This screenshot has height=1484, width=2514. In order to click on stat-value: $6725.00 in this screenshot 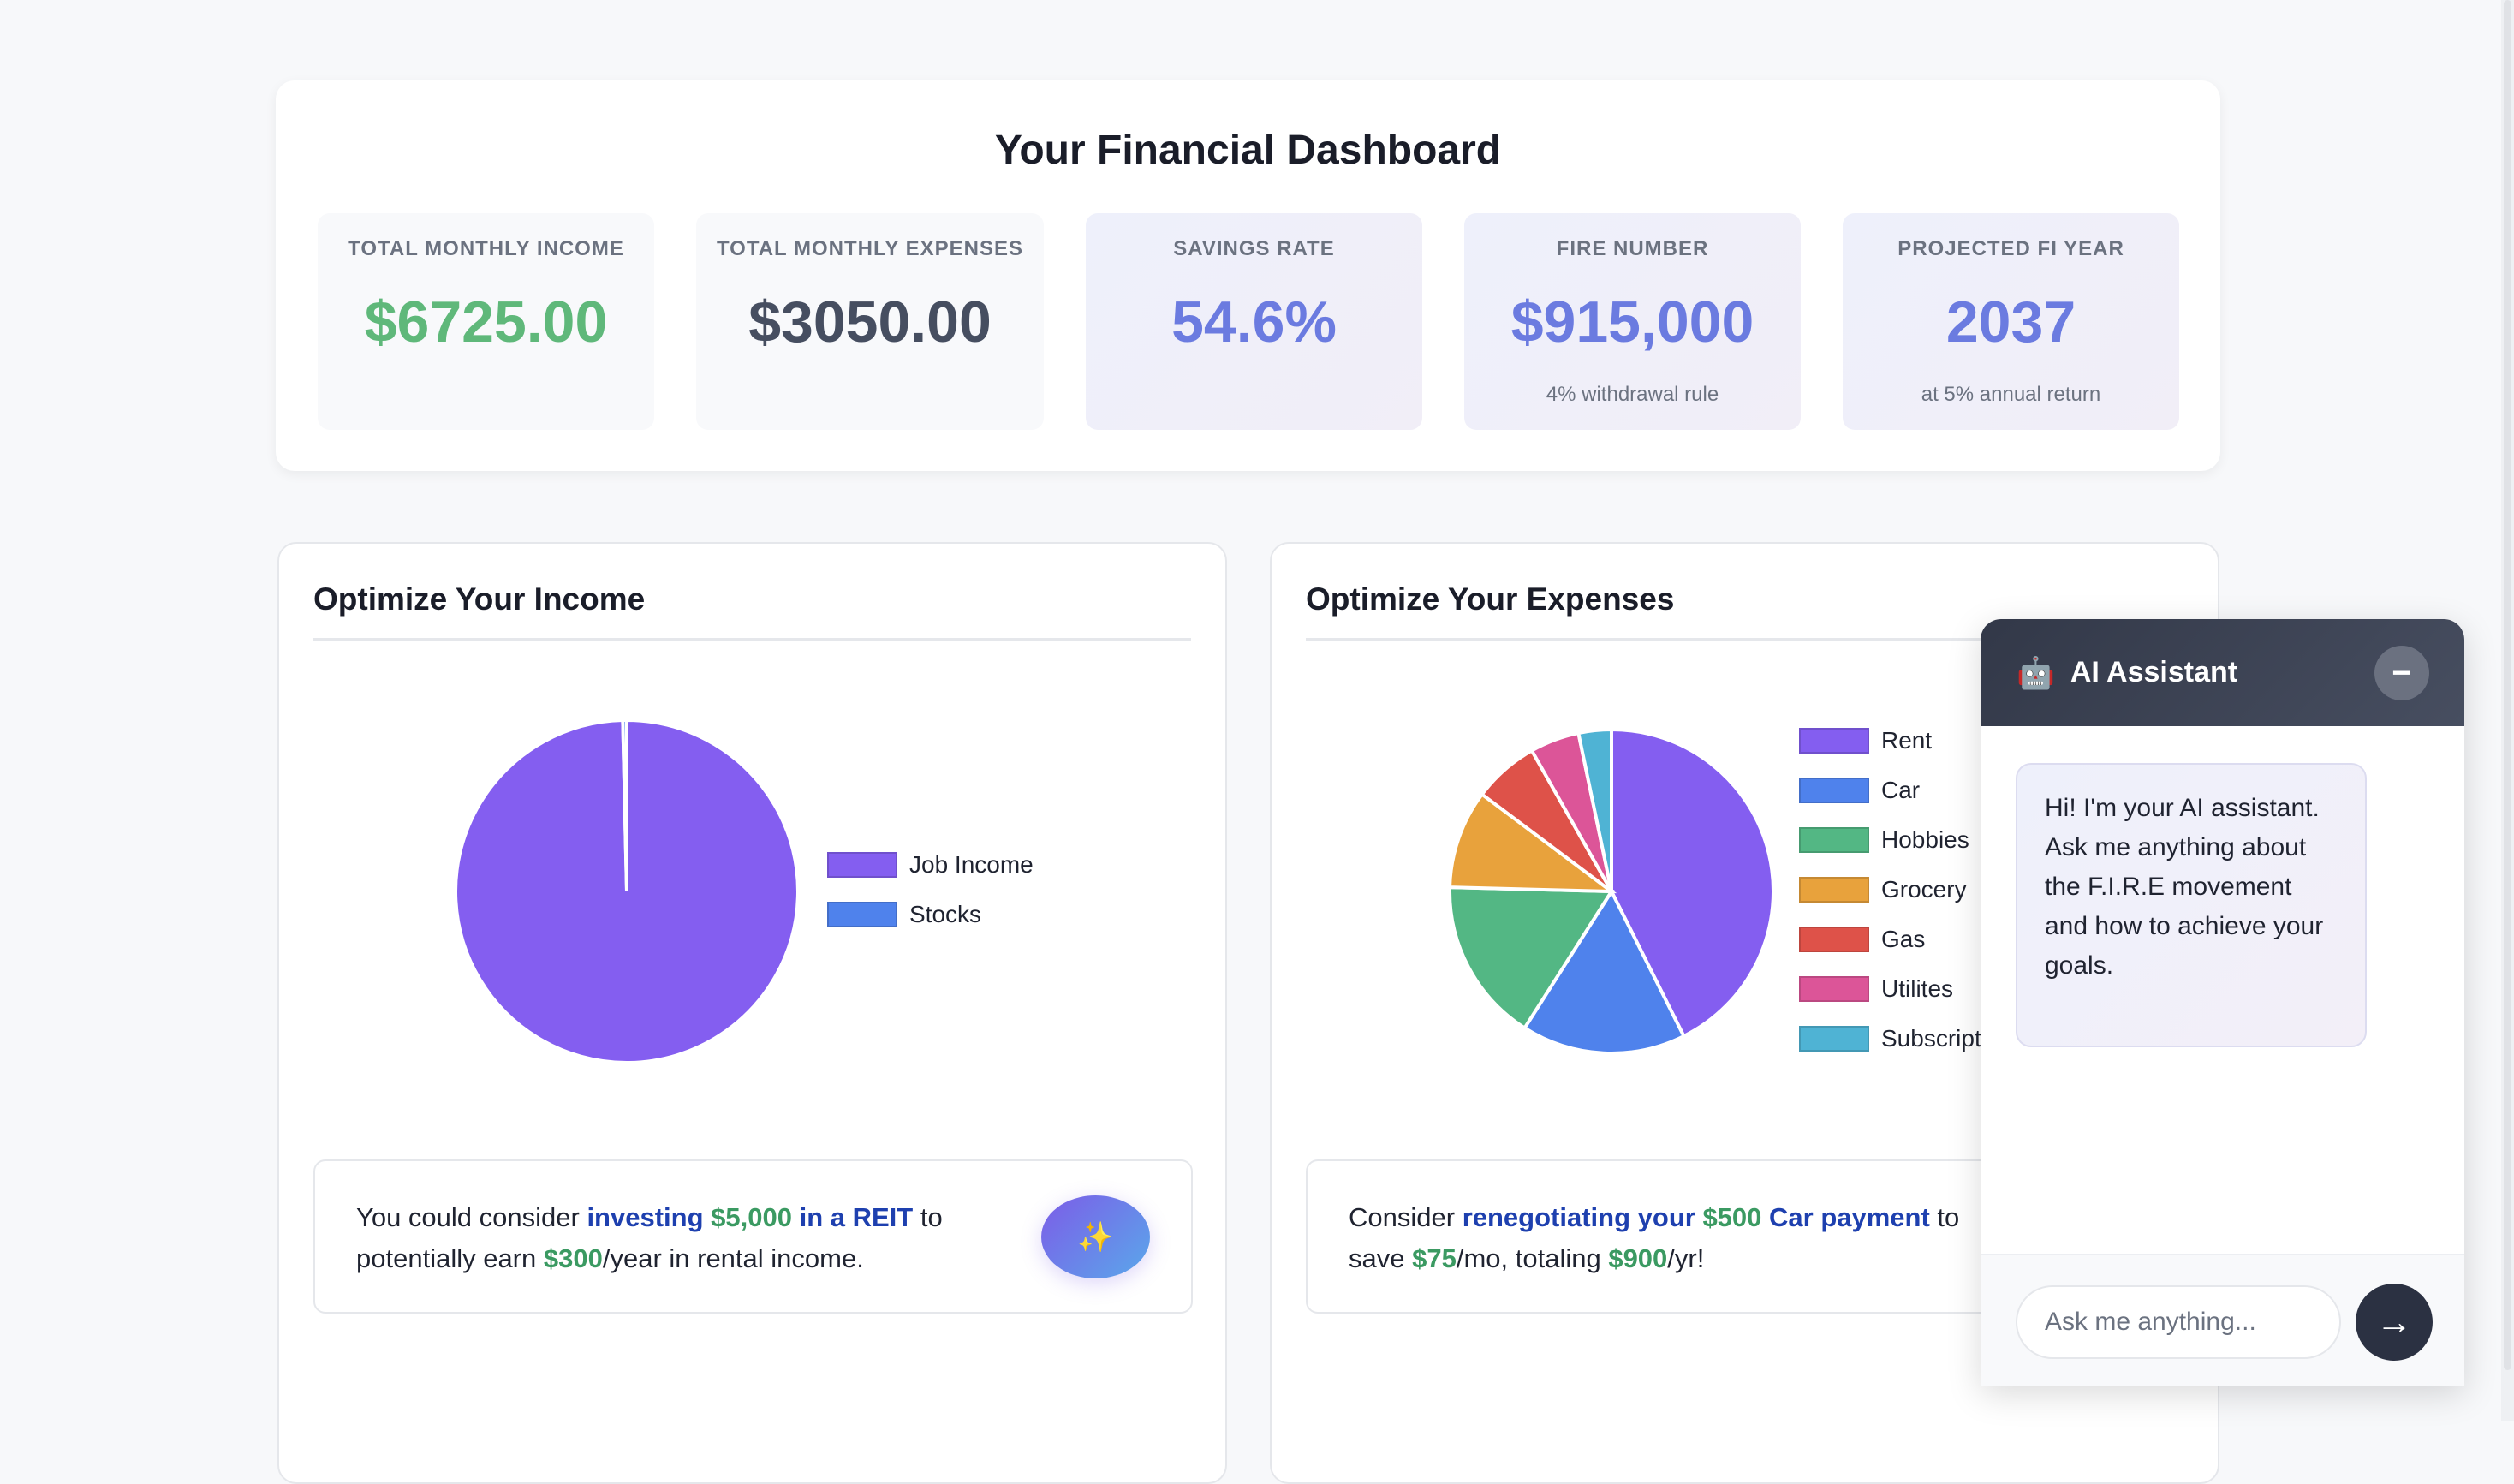, I will do `click(486, 322)`.